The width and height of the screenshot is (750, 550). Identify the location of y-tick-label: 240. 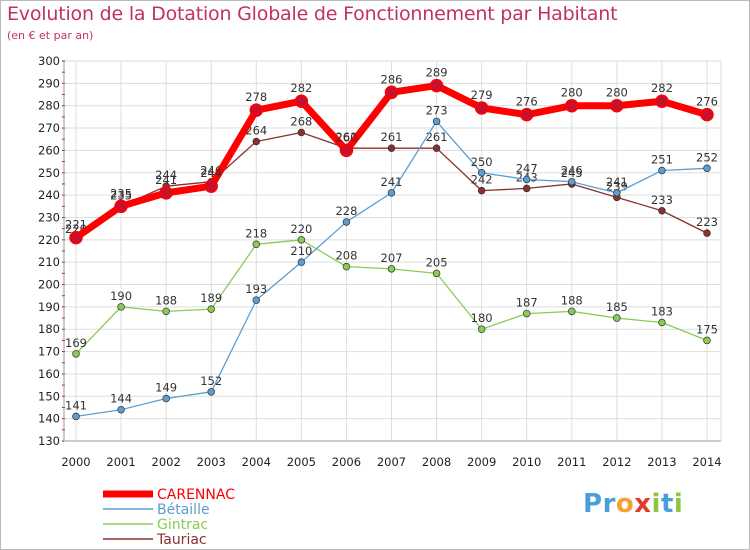
(49, 195).